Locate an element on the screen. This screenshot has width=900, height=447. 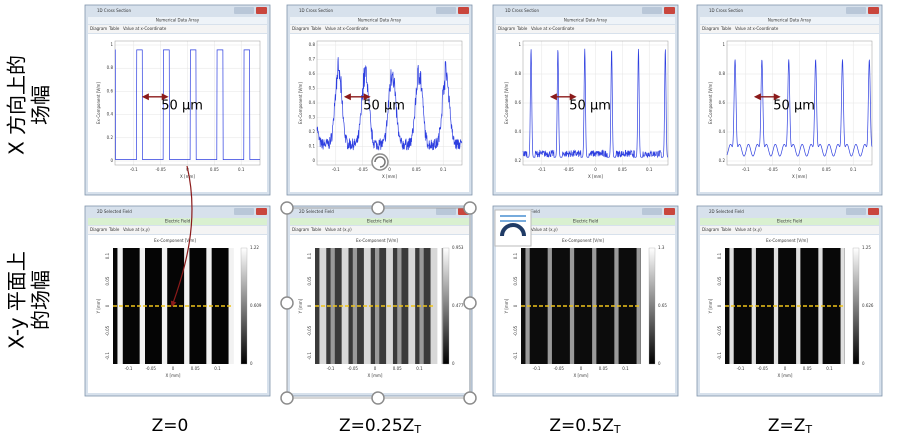
row-label: 的场幅 is located at coordinates (41, 300).